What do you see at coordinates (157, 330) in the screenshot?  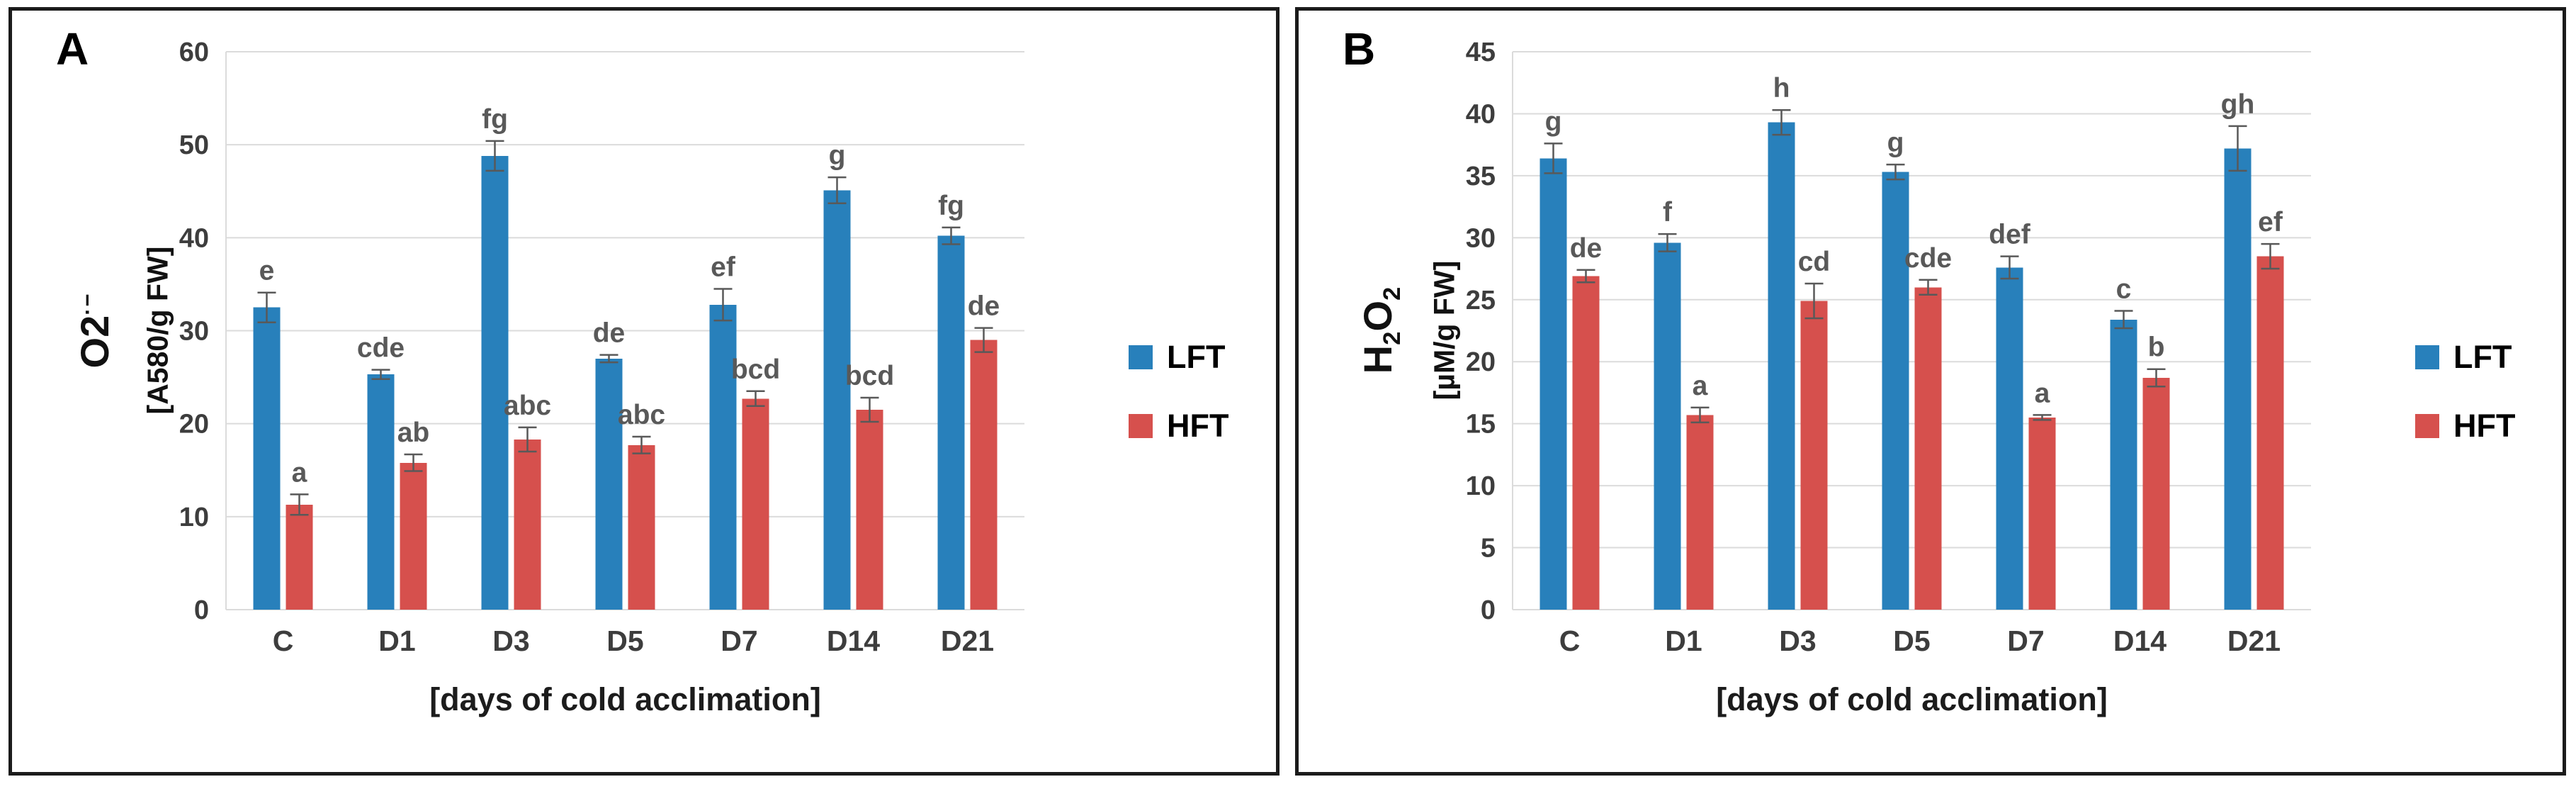 I see `y-axis-unit: [A580/g FW]` at bounding box center [157, 330].